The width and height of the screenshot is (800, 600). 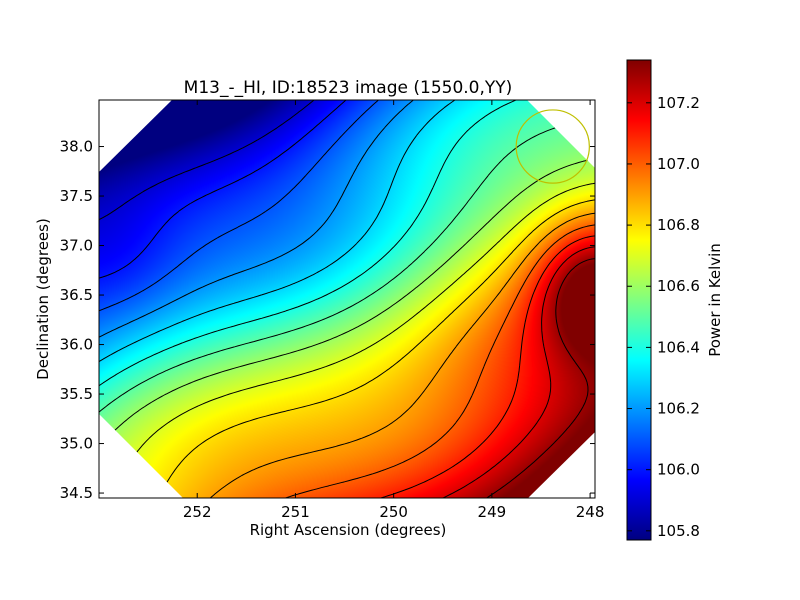 What do you see at coordinates (552, 146) in the screenshot?
I see `beam-circle-marker` at bounding box center [552, 146].